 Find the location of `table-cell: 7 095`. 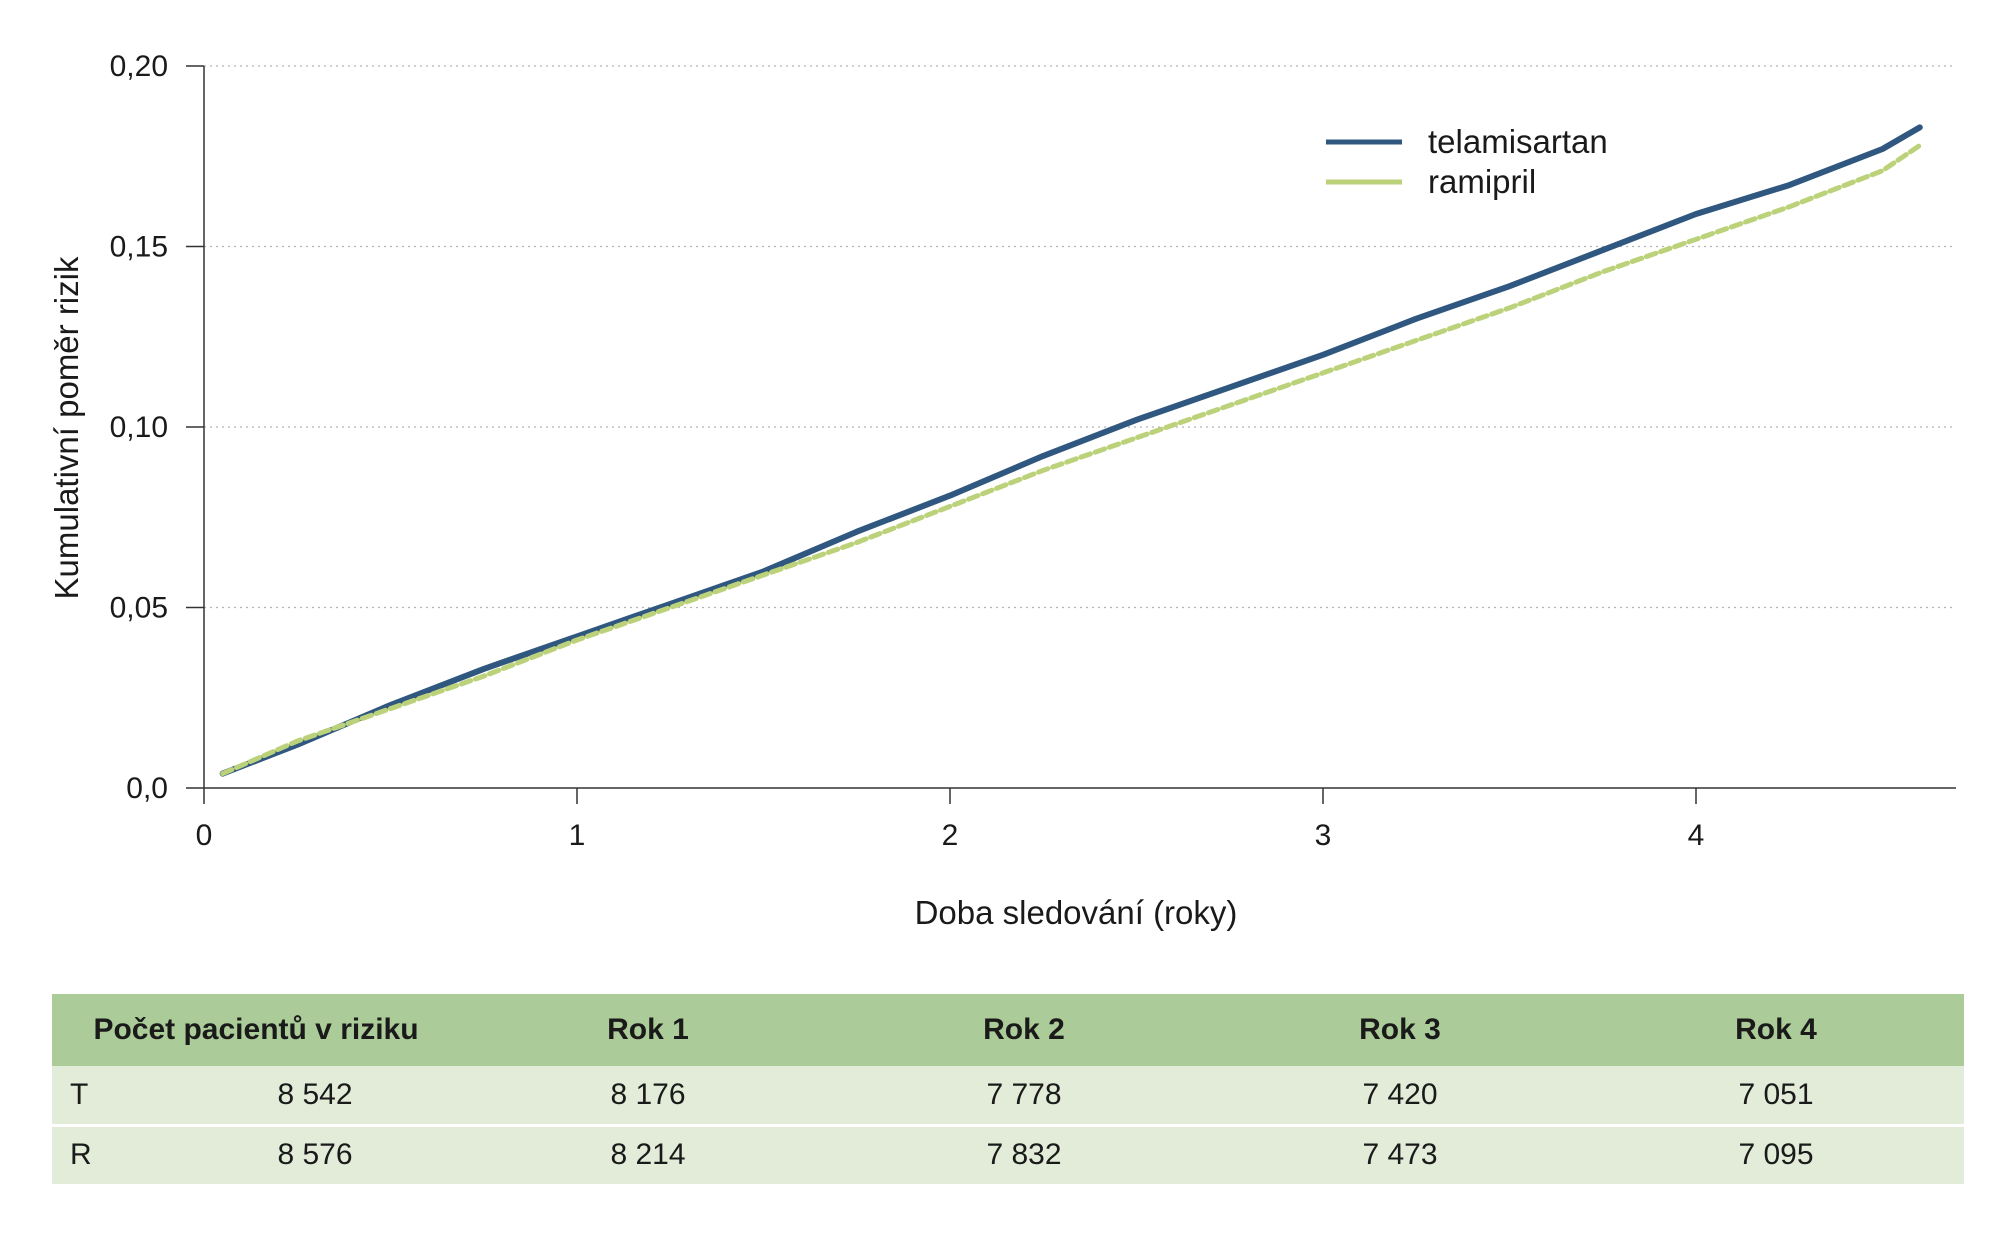

table-cell: 7 095 is located at coordinates (1776, 1155).